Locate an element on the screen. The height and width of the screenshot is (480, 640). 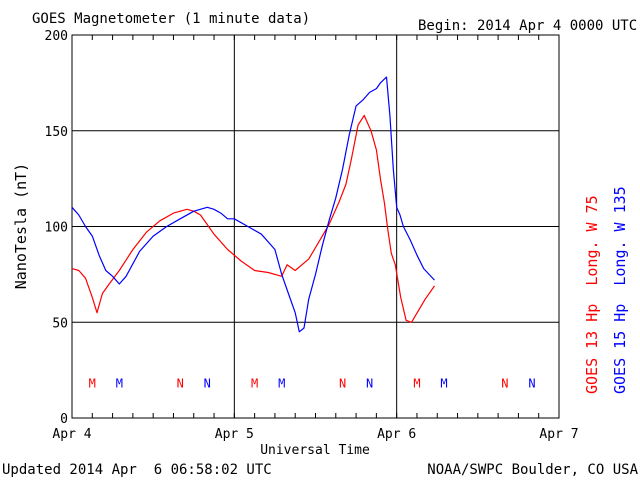
legend-goes15: GOES 15 Hp Long. W 135 is located at coordinates (620, 290).